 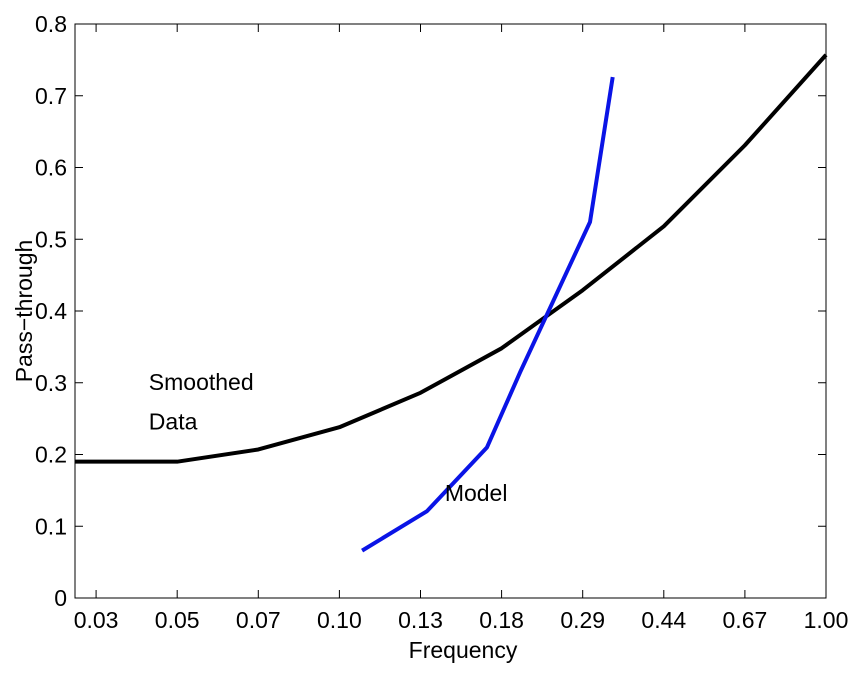 What do you see at coordinates (745, 620) in the screenshot?
I see `x-tick-label: 0.67` at bounding box center [745, 620].